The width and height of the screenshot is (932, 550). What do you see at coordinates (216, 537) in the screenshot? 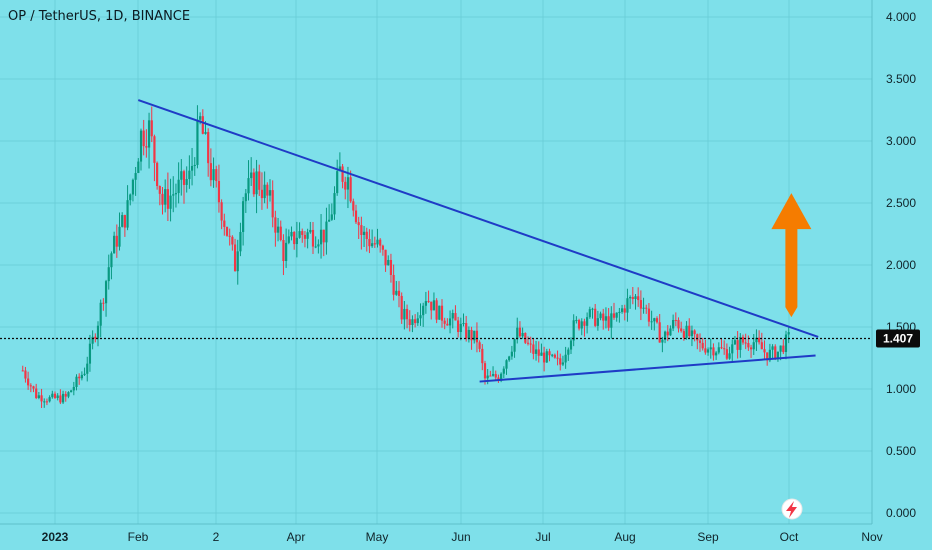
I see `time-tick-label: 2` at bounding box center [216, 537].